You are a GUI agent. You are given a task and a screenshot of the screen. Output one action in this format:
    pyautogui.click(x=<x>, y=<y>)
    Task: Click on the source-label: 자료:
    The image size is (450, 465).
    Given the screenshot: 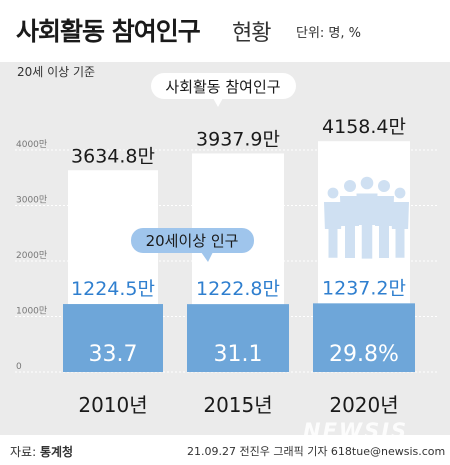 What is the action you would take?
    pyautogui.click(x=23, y=452)
    